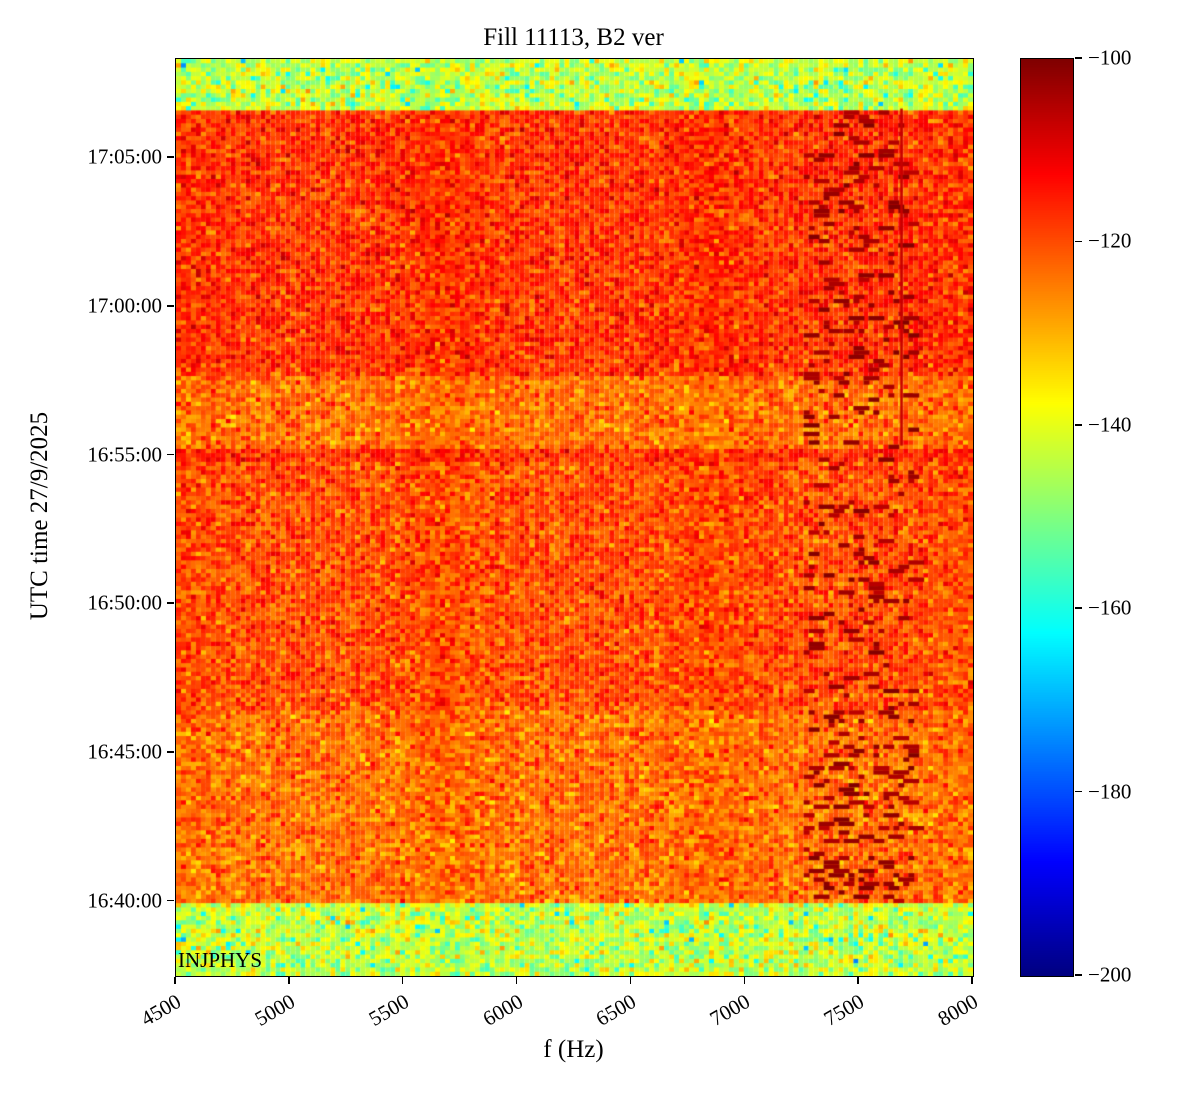  Describe the element at coordinates (573, 37) in the screenshot. I see `chart-title: Fill 11113, B2 ver` at that location.